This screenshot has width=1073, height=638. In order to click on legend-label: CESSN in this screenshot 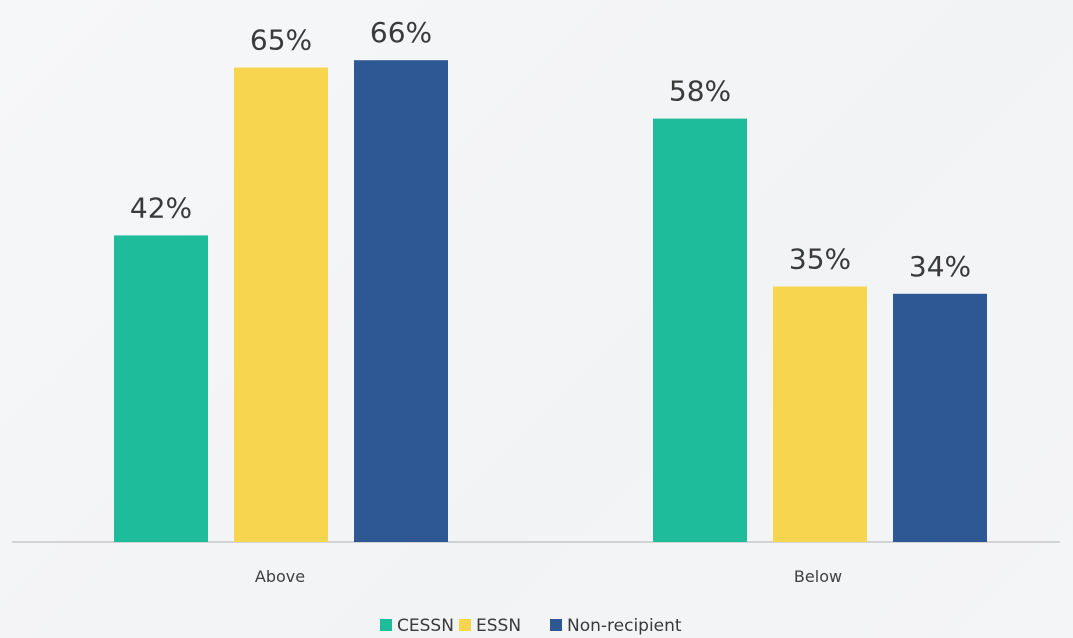, I will do `click(425, 626)`.